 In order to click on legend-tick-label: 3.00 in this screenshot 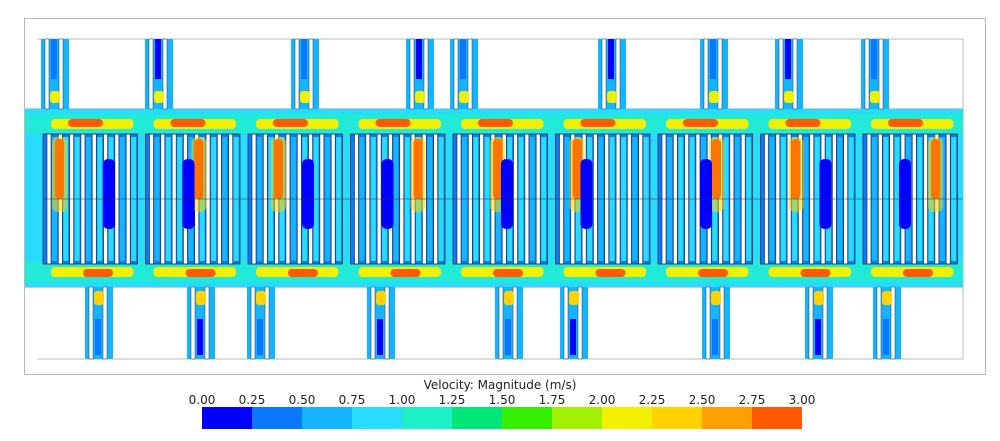, I will do `click(802, 400)`.